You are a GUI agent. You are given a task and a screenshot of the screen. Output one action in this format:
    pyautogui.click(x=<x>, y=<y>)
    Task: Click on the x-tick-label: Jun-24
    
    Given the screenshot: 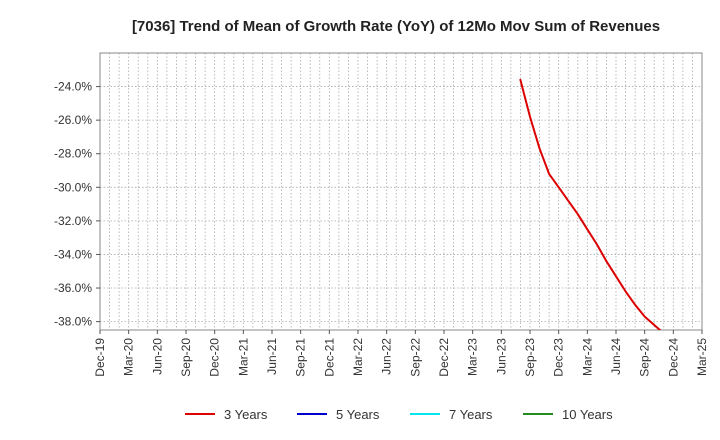 What is the action you would take?
    pyautogui.click(x=616, y=356)
    